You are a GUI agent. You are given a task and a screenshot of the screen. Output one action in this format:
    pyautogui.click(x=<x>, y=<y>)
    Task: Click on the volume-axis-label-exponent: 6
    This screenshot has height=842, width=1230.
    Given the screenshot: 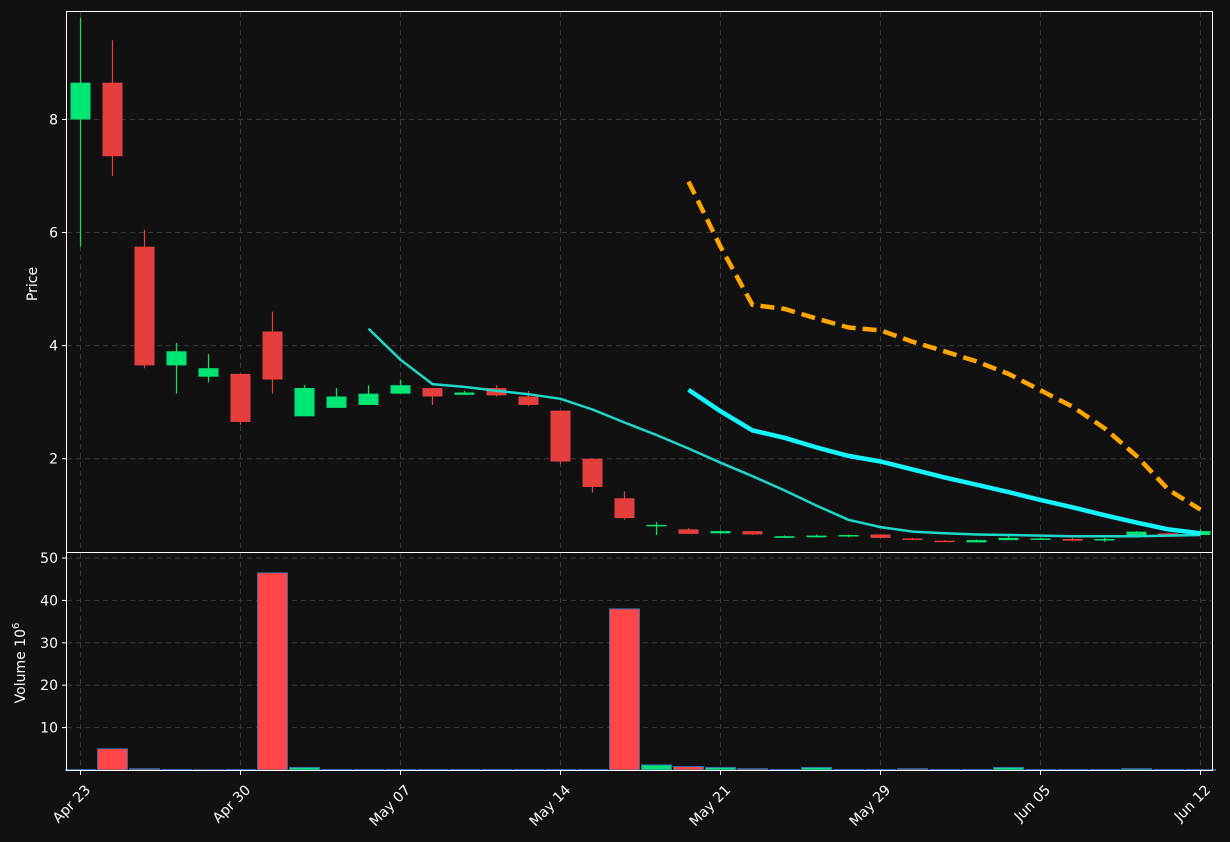 What is the action you would take?
    pyautogui.click(x=16, y=626)
    